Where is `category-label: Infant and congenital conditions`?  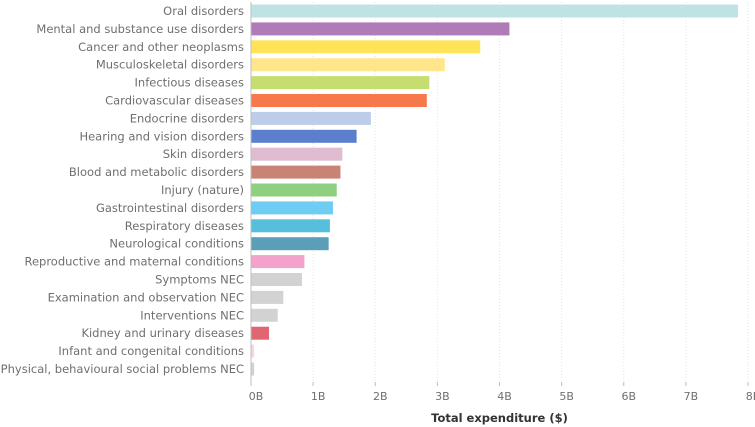
category-label: Infant and congenital conditions is located at coordinates (151, 351).